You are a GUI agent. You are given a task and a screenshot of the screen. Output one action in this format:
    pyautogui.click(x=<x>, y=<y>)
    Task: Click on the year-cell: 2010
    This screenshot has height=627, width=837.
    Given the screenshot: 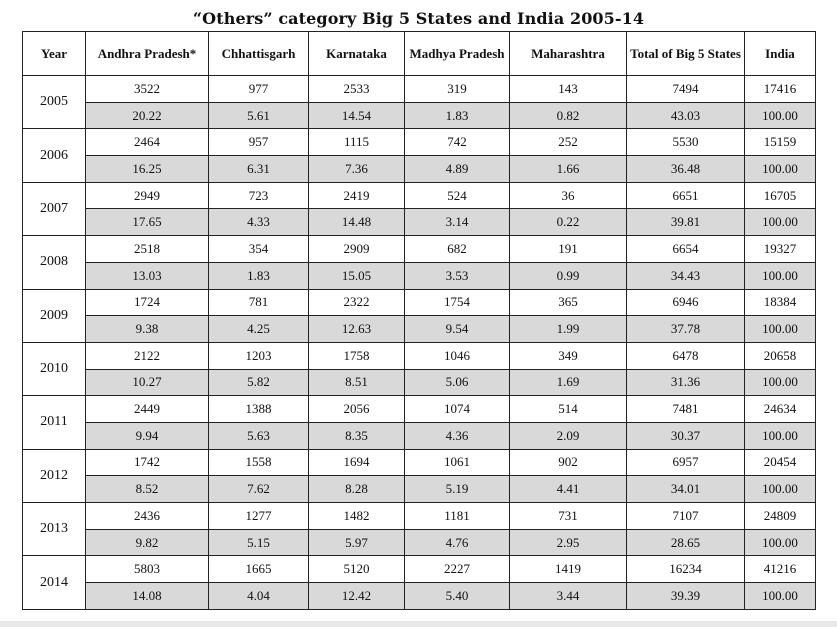 What is the action you would take?
    pyautogui.click(x=54, y=369)
    